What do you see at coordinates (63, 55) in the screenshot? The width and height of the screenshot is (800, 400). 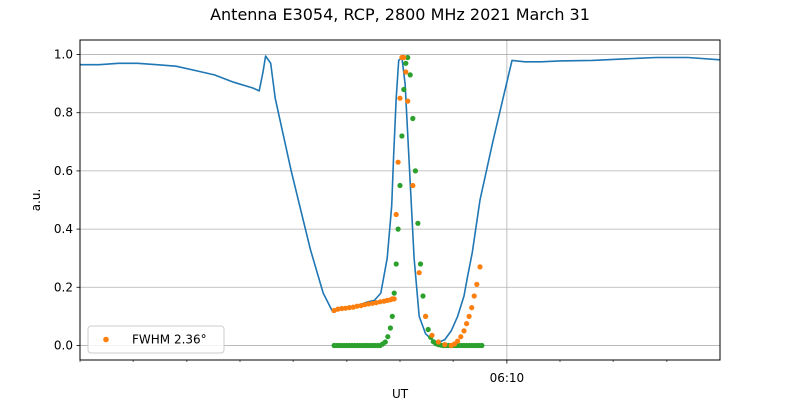 I see `y-tick-label: 1.0` at bounding box center [63, 55].